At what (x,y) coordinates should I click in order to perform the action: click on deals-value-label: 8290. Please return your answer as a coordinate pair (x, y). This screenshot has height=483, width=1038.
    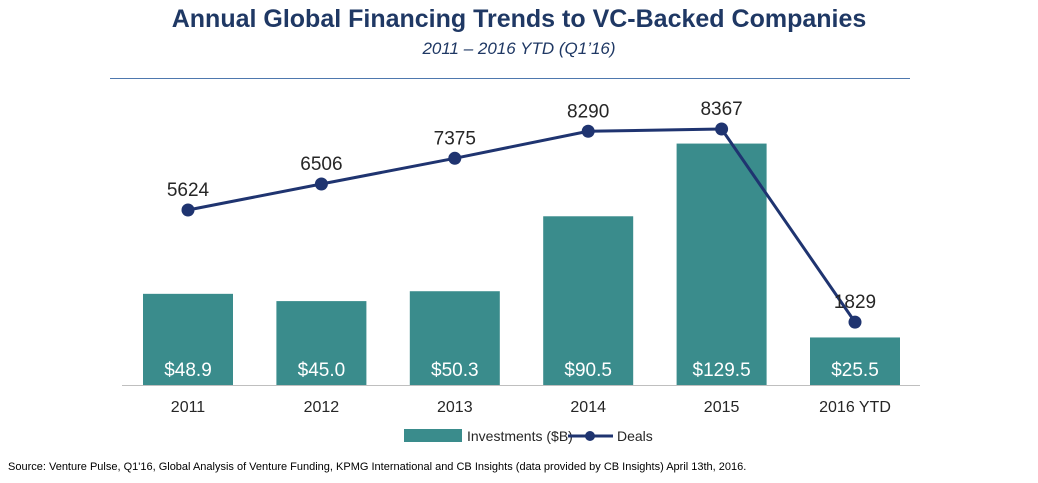
    Looking at the image, I should click on (588, 111).